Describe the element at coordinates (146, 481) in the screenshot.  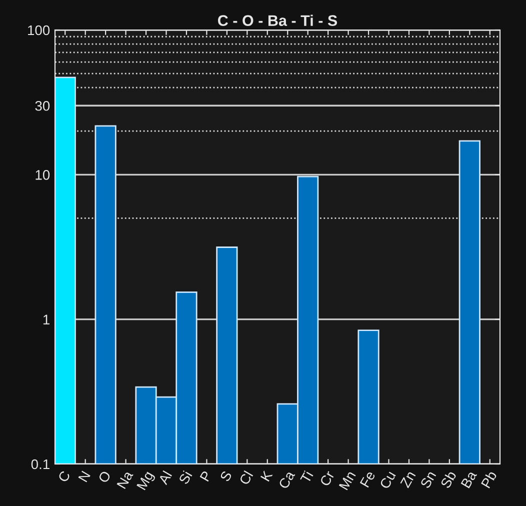
I see `x-tick-label: Mg` at that location.